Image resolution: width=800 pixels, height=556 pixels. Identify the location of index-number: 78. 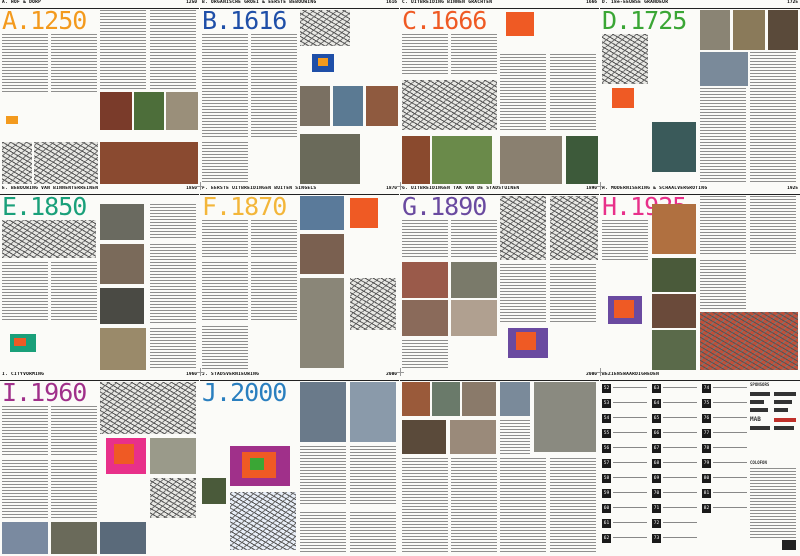
(706, 448).